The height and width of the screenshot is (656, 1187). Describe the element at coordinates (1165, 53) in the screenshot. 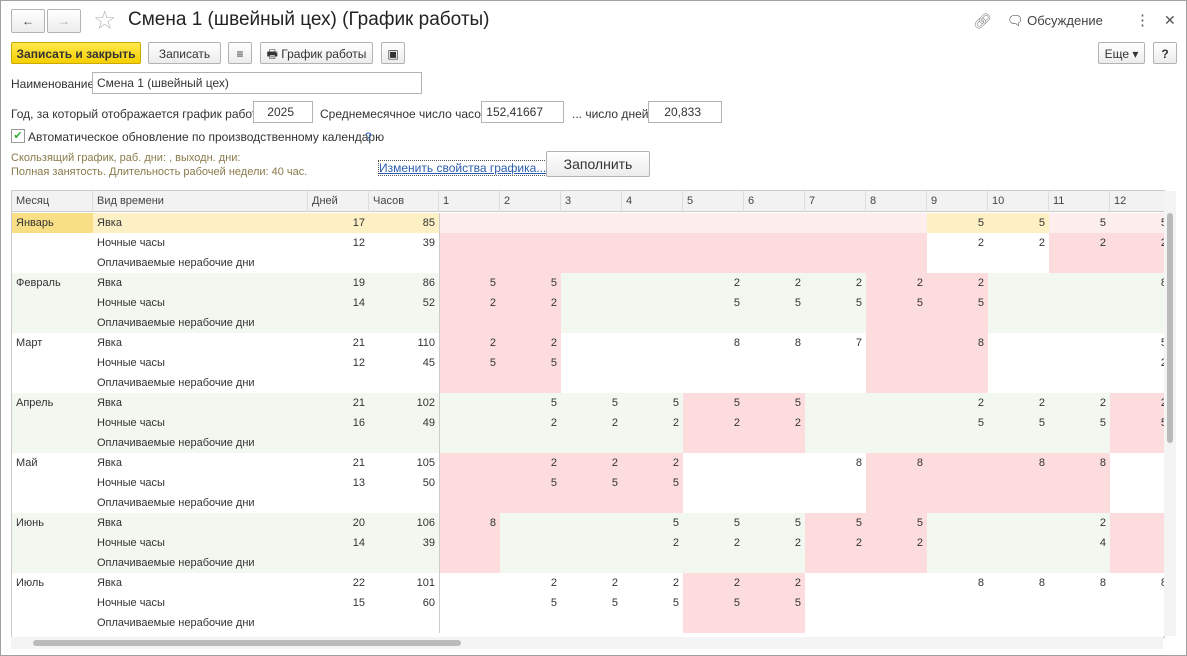

I see `help-button: ?` at that location.